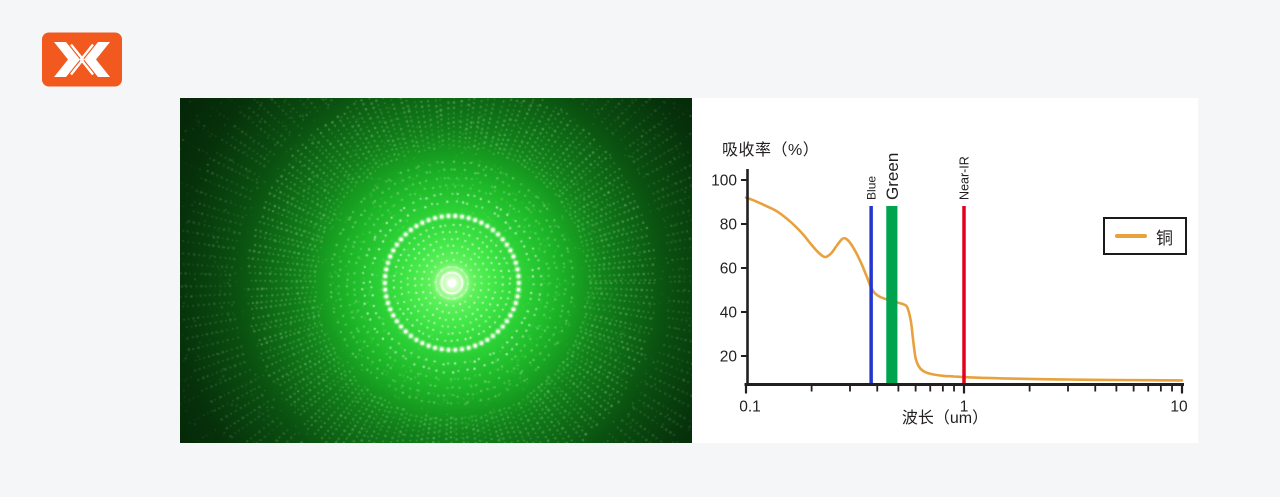 Image resolution: width=1280 pixels, height=497 pixels. What do you see at coordinates (724, 181) in the screenshot?
I see `y-tick-label: 100` at bounding box center [724, 181].